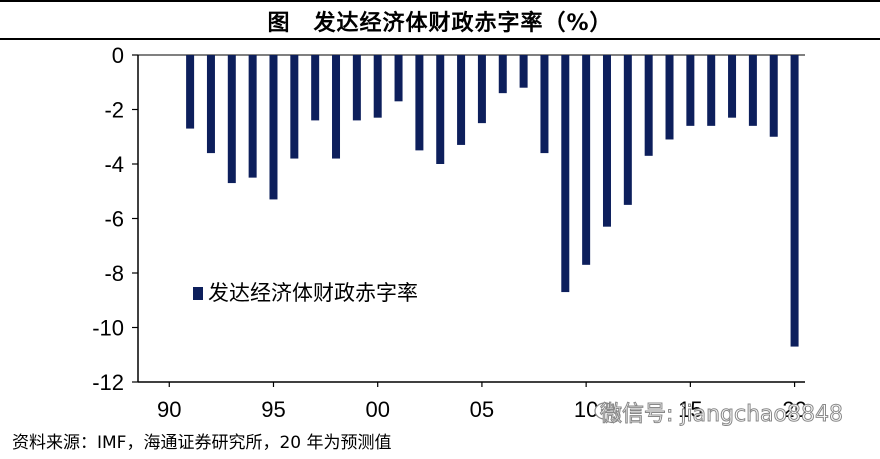 The width and height of the screenshot is (880, 459). What do you see at coordinates (114, 110) in the screenshot?
I see `y-tick-label: -2` at bounding box center [114, 110].